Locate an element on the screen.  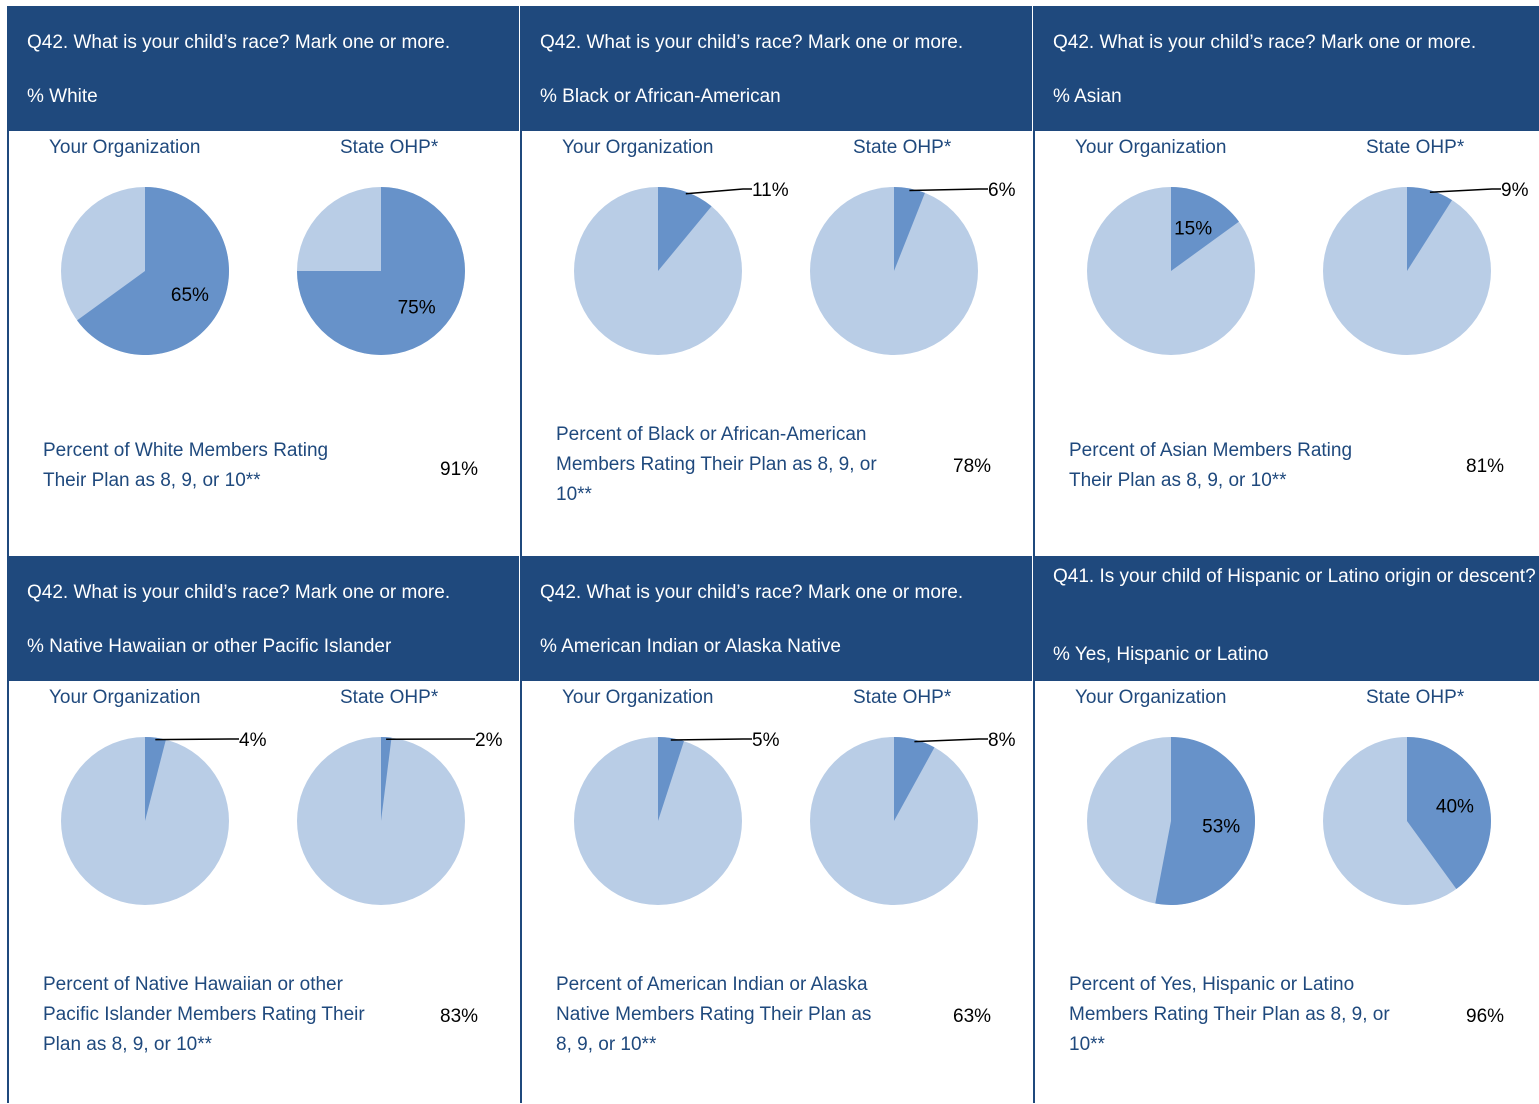
rating-value: 63% is located at coordinates (972, 1017).